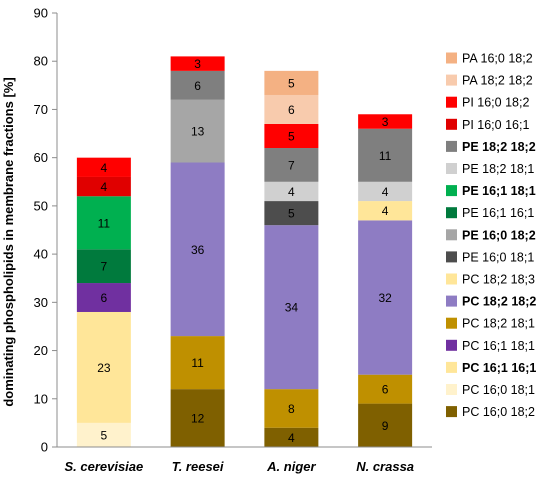  What do you see at coordinates (41, 398) in the screenshot?
I see `y-tick-label: 10` at bounding box center [41, 398].